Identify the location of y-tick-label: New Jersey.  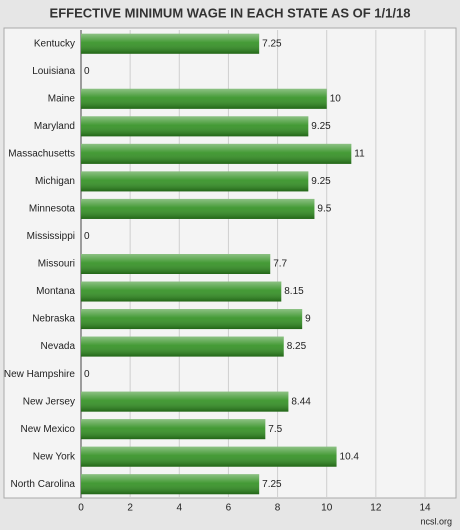
(49, 401).